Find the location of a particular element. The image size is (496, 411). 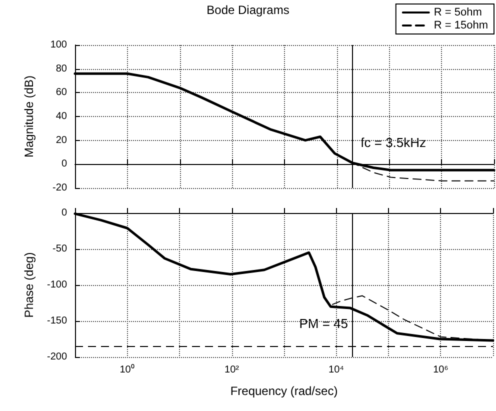

y-tick-label: 40 is located at coordinates (62, 116).